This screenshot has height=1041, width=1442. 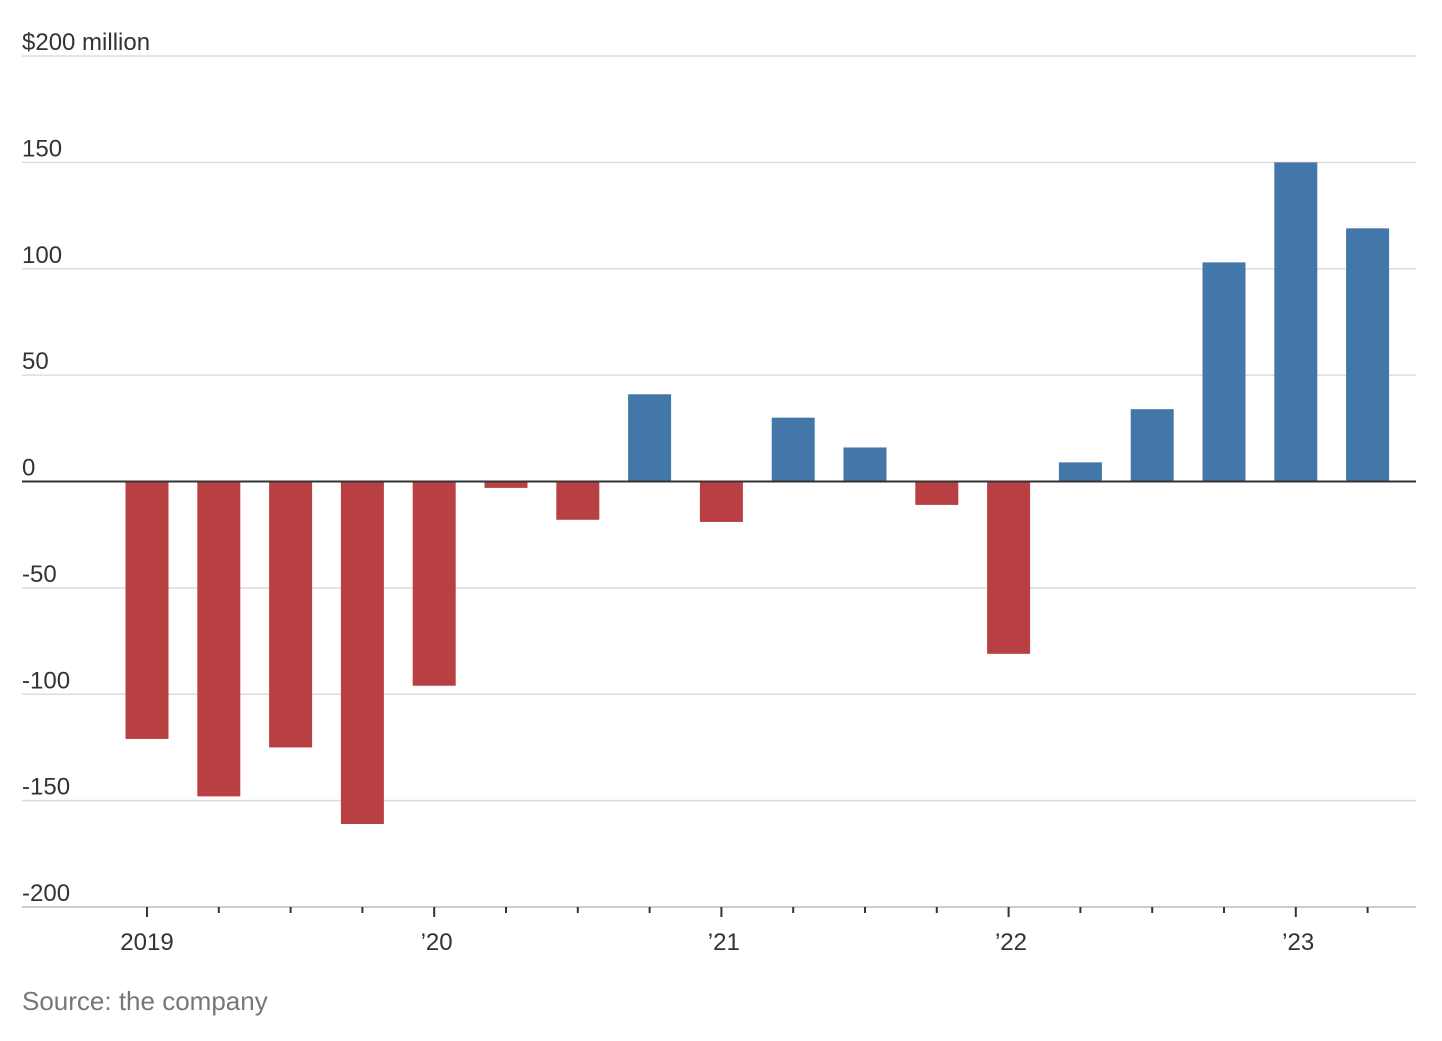 What do you see at coordinates (39, 574) in the screenshot?
I see `y-tick-label: -50` at bounding box center [39, 574].